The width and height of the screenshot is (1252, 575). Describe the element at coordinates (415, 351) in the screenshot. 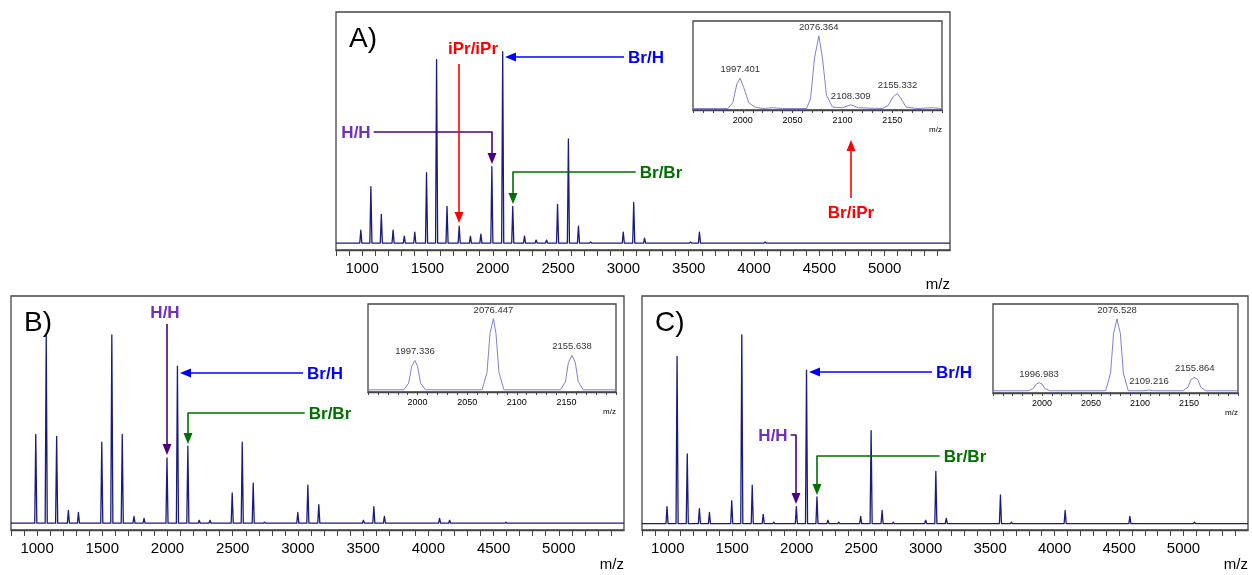

I see `annotation: 1997.336` at that location.